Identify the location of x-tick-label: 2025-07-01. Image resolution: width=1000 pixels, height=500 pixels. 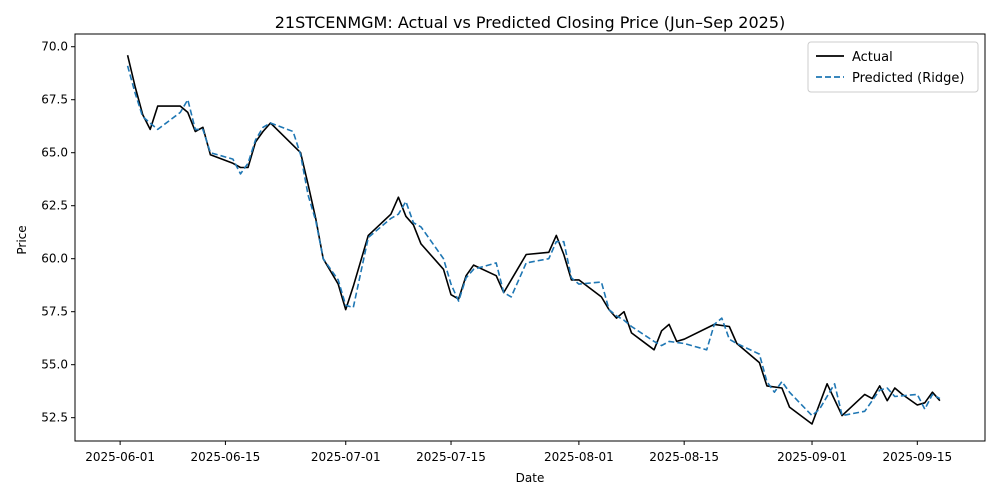
(346, 457).